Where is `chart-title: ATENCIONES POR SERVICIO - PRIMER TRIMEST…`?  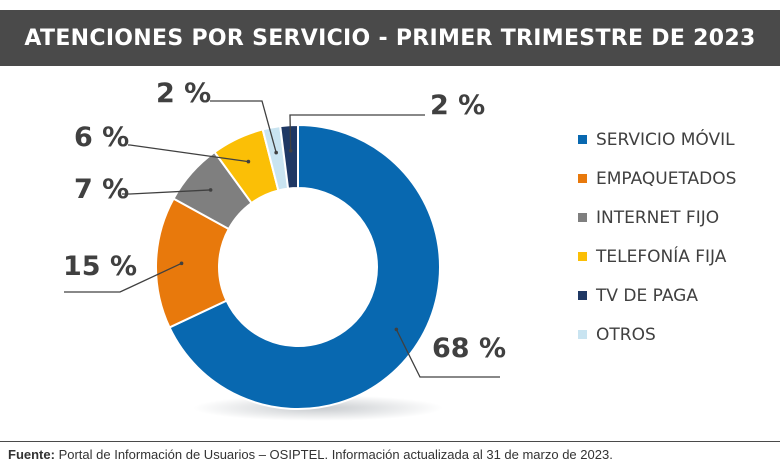 chart-title: ATENCIONES POR SERVICIO - PRIMER TRIMEST… is located at coordinates (390, 38).